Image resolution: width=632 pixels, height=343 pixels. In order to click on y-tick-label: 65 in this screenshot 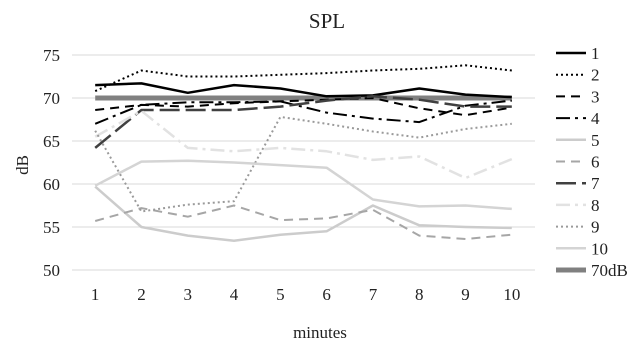, I will do `click(51, 141)`.